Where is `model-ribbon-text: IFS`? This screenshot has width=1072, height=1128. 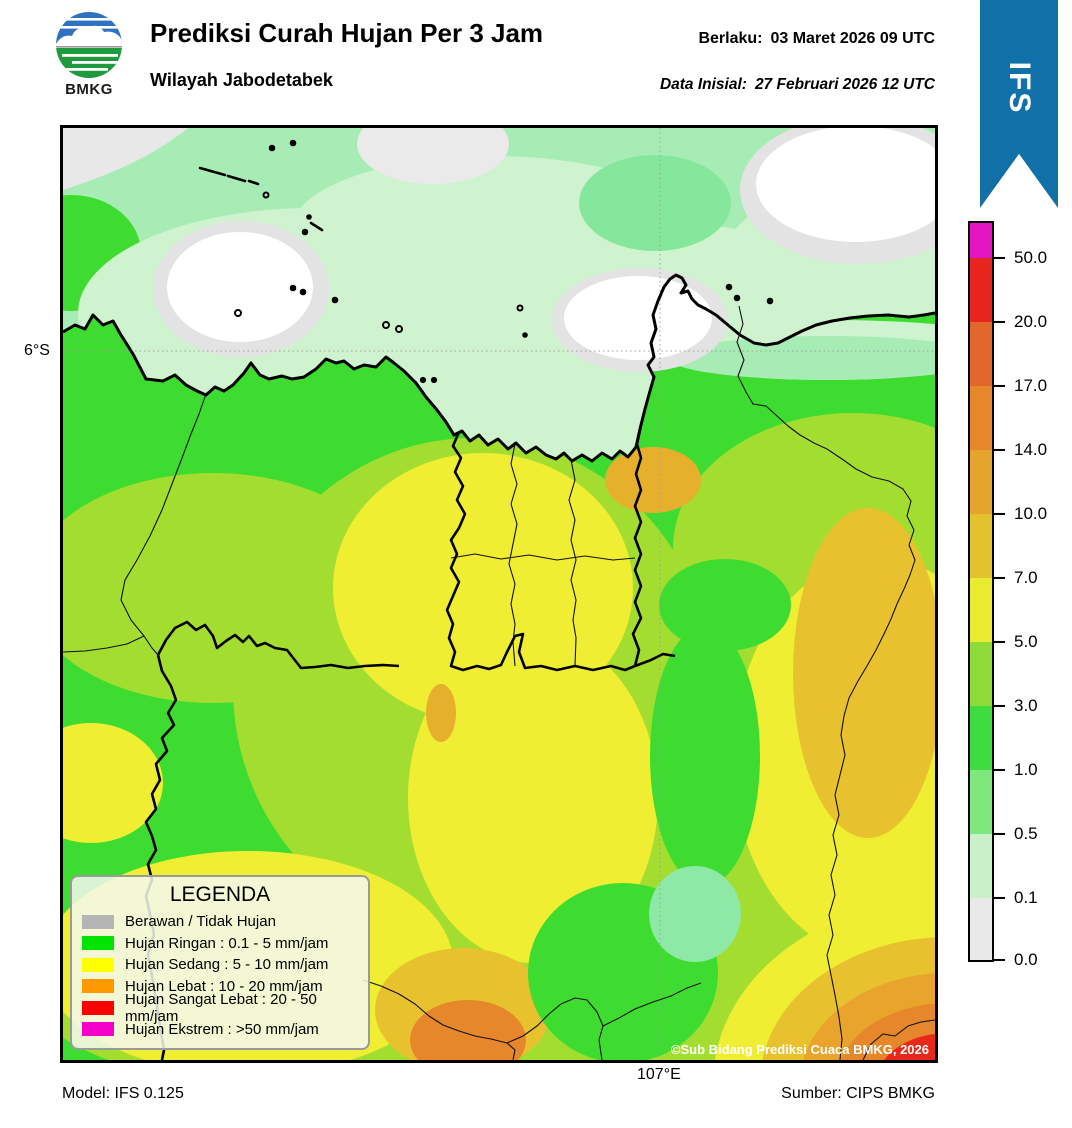 model-ribbon-text: IFS is located at coordinates (1019, 88).